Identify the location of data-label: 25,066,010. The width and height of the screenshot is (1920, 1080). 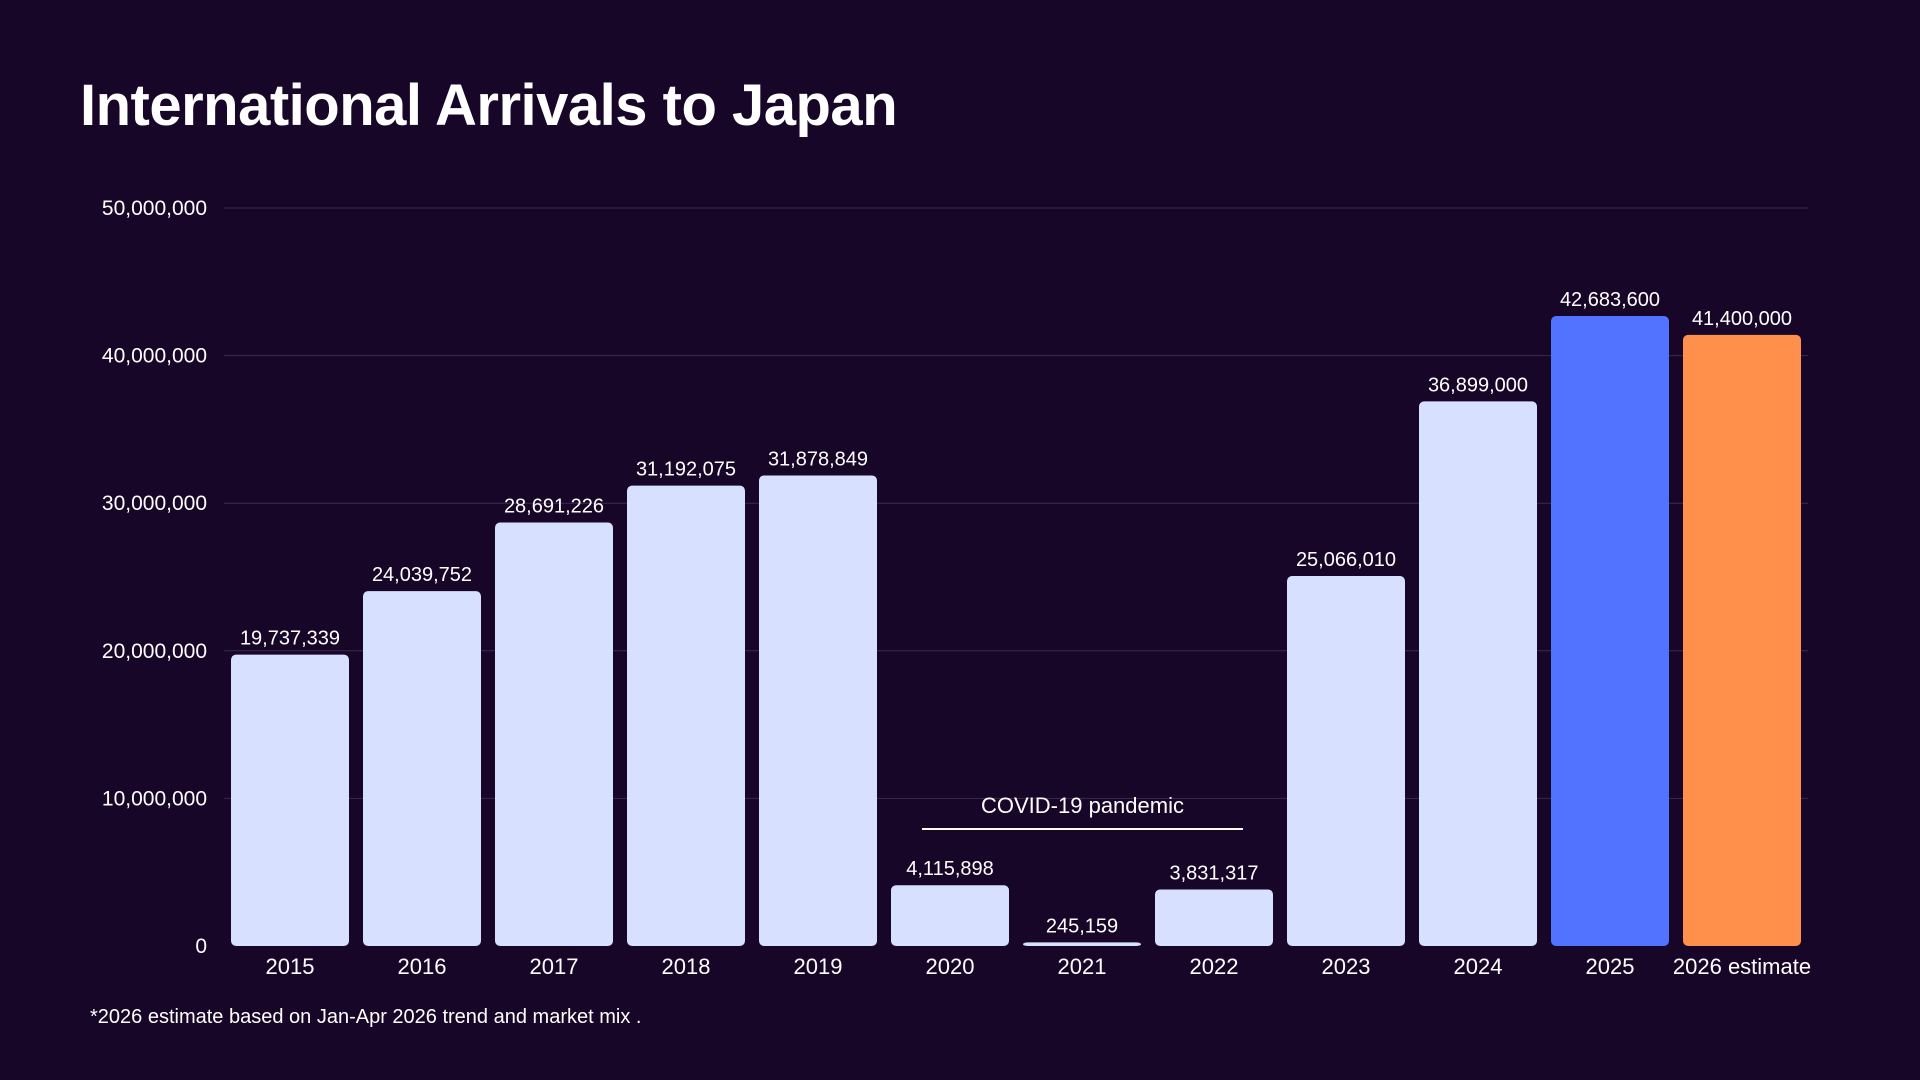
(1346, 560).